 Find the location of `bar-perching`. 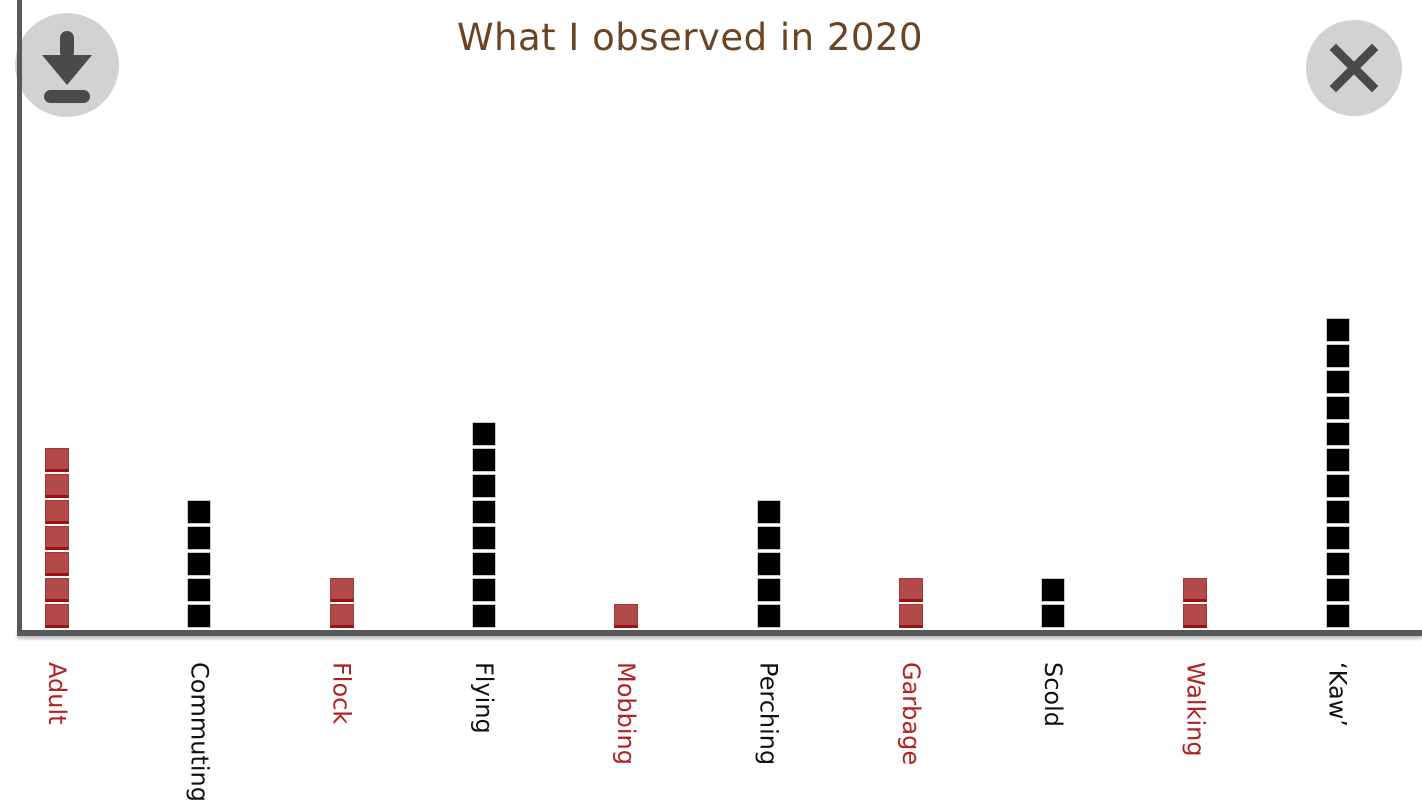

bar-perching is located at coordinates (768, 564).